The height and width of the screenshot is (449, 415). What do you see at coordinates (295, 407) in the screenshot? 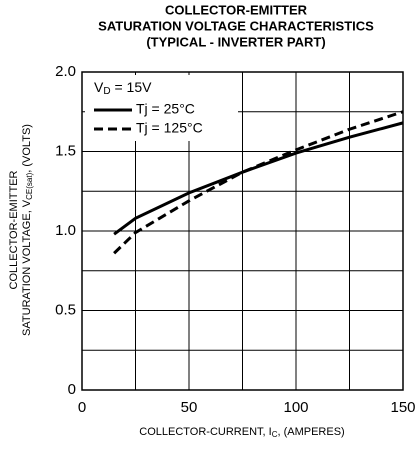
I see `x-tick-label: 100` at bounding box center [295, 407].